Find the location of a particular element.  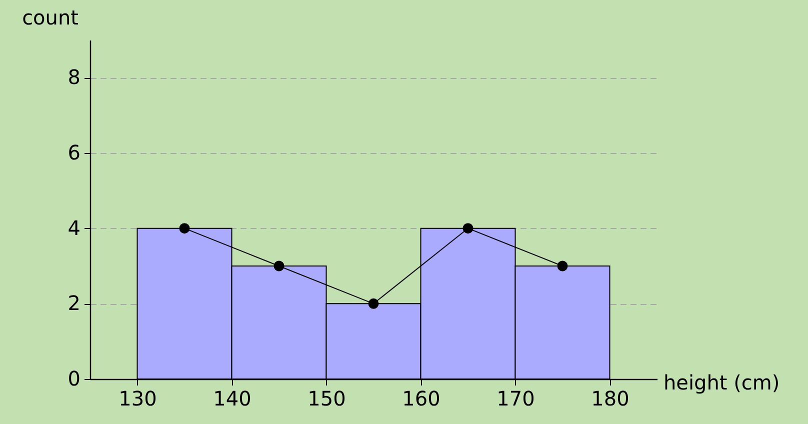

x-tick-label: 140 is located at coordinates (232, 398).